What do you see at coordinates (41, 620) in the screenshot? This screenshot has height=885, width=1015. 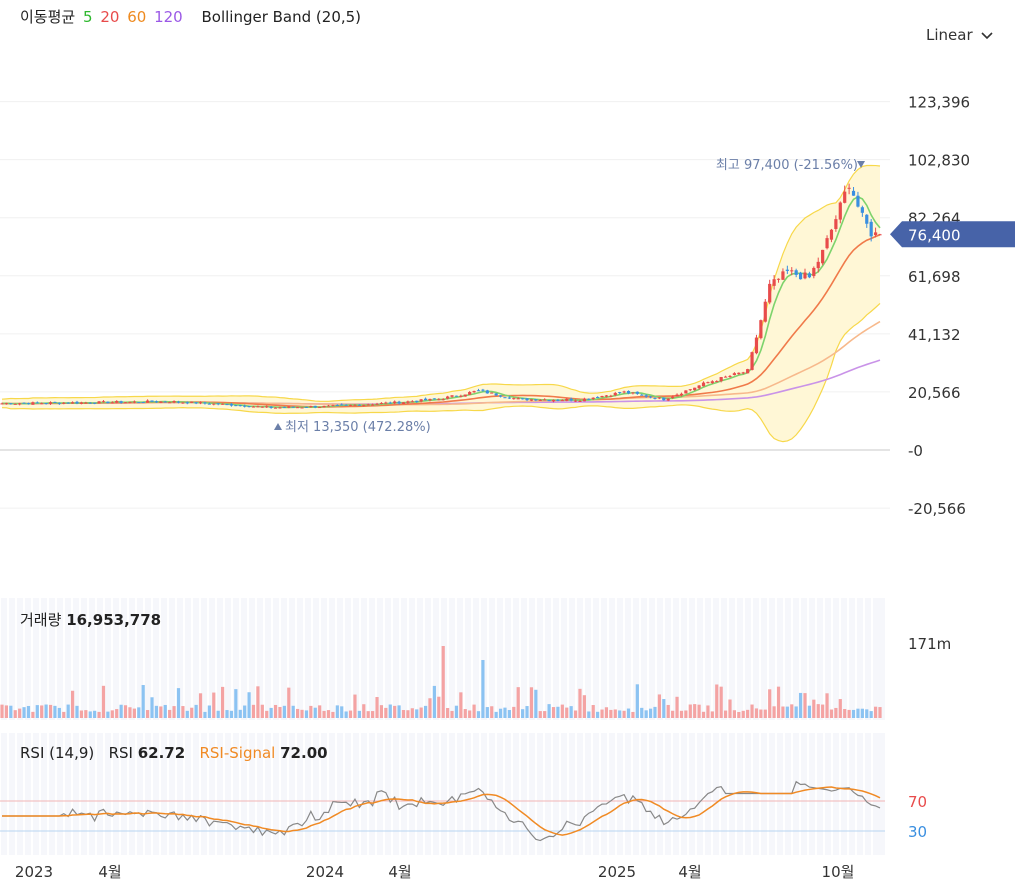 I see `volume-label: 거래량` at bounding box center [41, 620].